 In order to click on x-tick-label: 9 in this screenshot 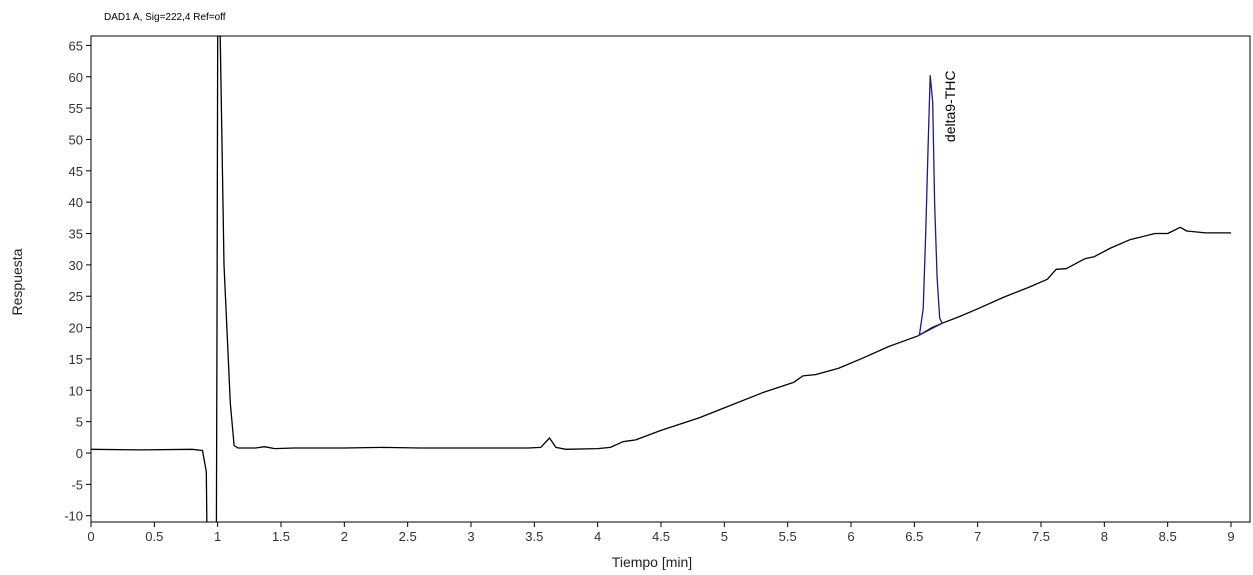, I will do `click(1230, 536)`.